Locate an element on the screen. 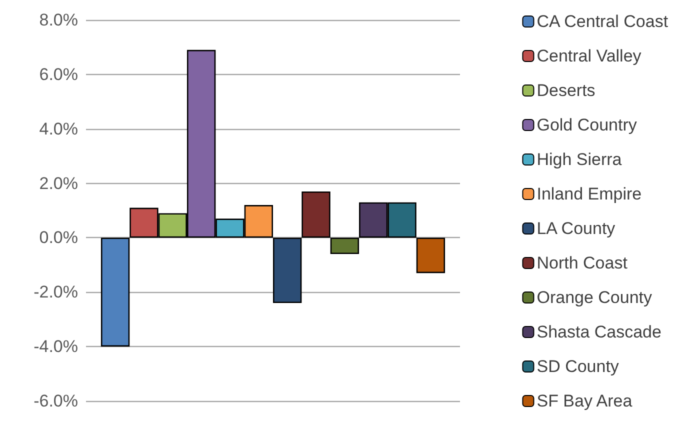 The width and height of the screenshot is (678, 427). legend-label: CA Central Coast is located at coordinates (602, 21).